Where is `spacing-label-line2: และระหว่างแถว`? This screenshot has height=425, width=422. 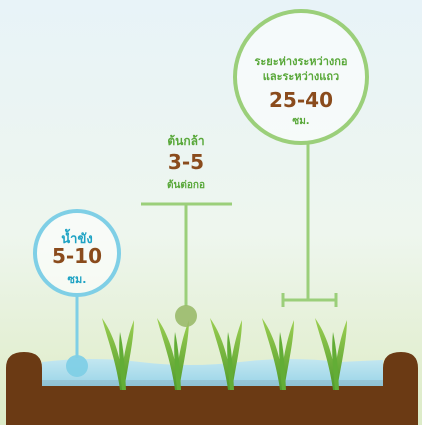 spacing-label-line2: และระหว่างแถว is located at coordinates (301, 76).